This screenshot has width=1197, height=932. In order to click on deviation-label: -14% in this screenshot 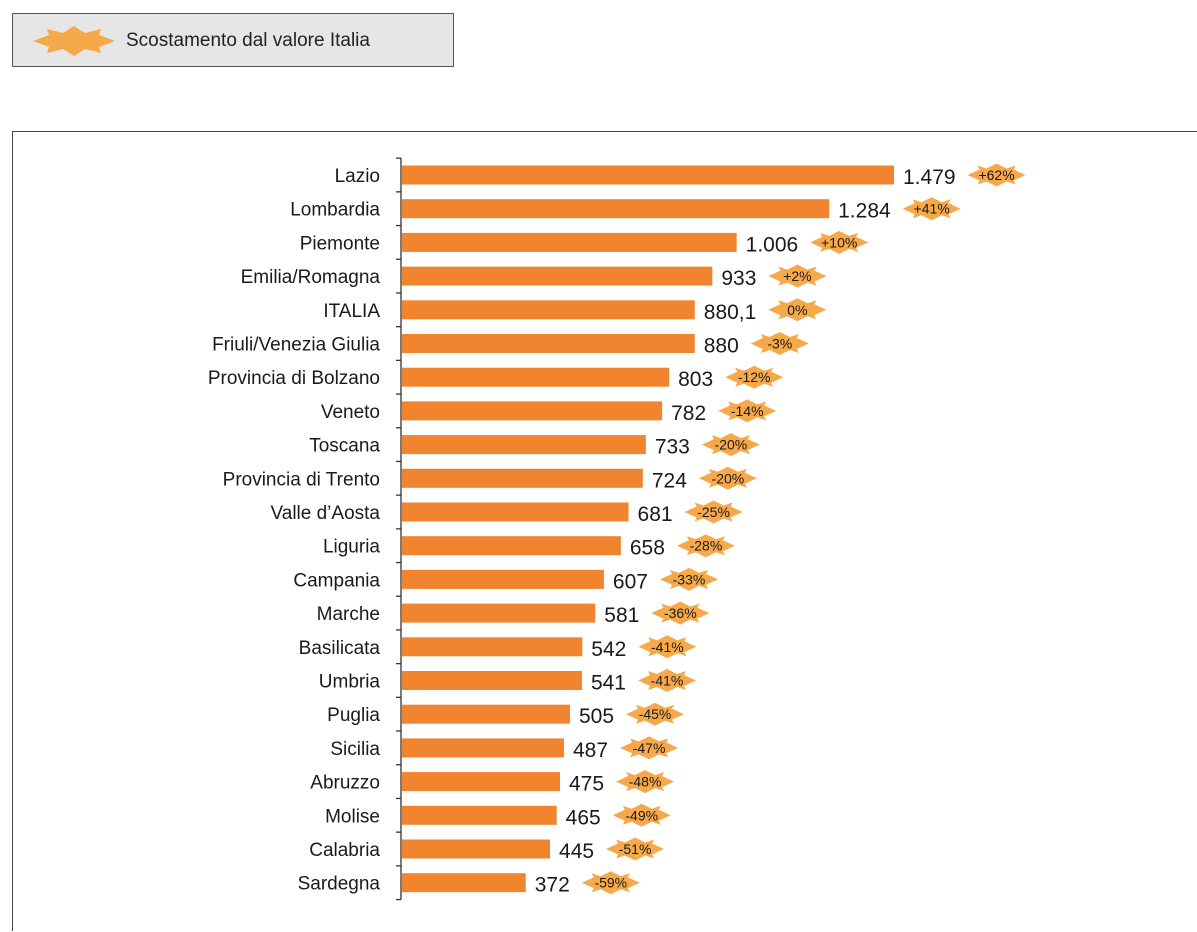, I will do `click(747, 411)`.